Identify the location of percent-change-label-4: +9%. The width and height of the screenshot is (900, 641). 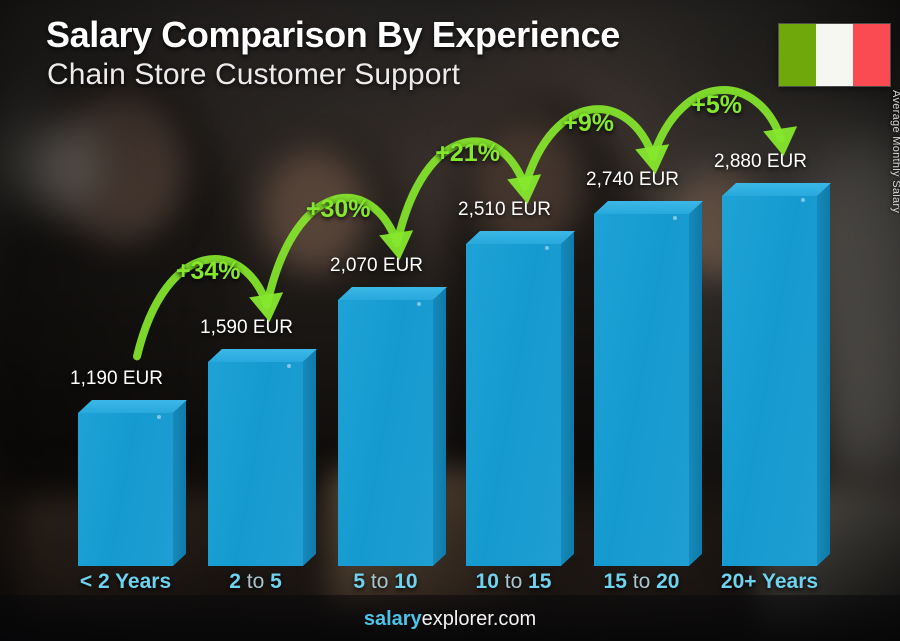
(589, 122).